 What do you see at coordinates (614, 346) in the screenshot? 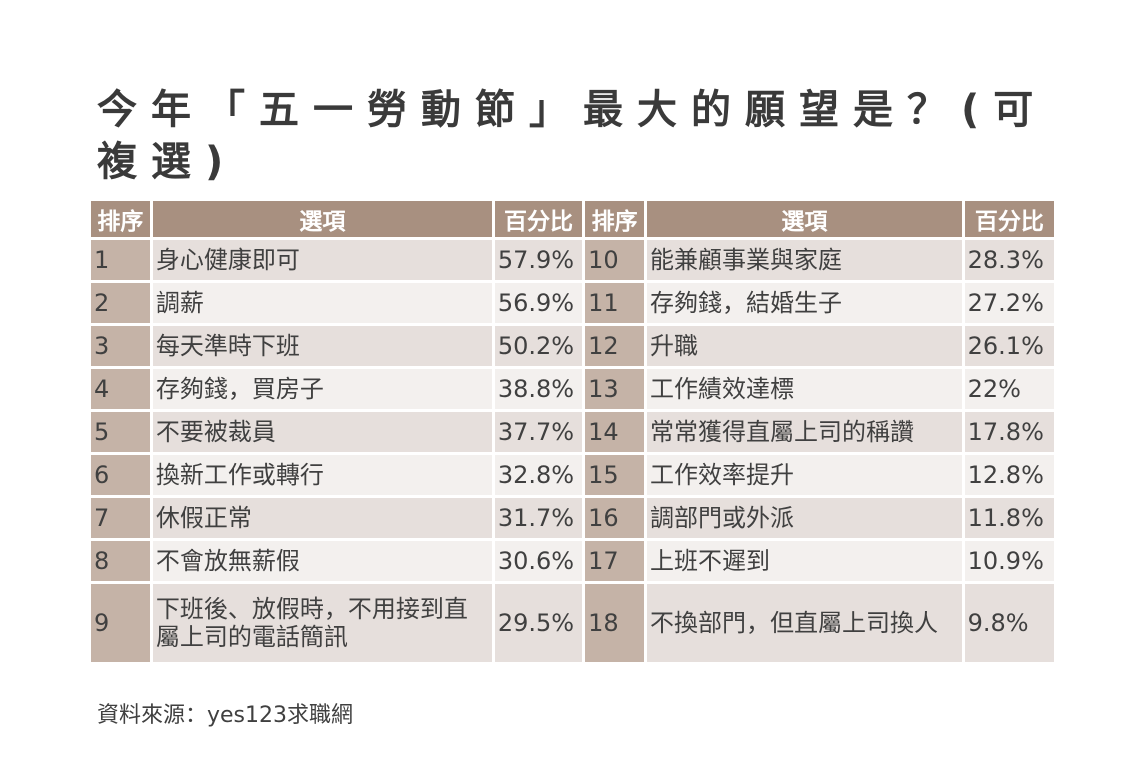
I see `rank-cell: 12` at bounding box center [614, 346].